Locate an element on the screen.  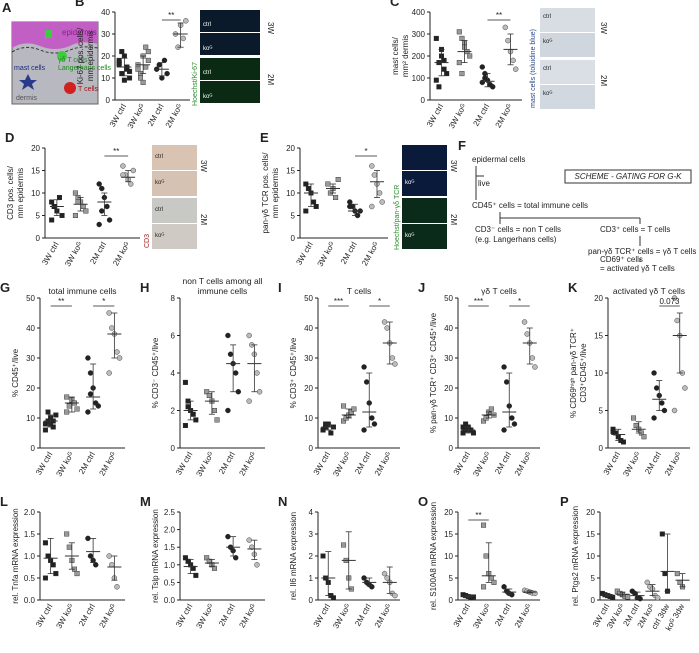
y-axis-label: mast cells/ is located at coordinates (395, 55).